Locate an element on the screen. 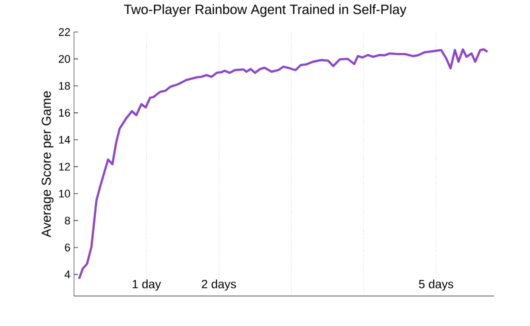 This screenshot has width=530, height=326. y-tick-label: 18 is located at coordinates (64, 86).